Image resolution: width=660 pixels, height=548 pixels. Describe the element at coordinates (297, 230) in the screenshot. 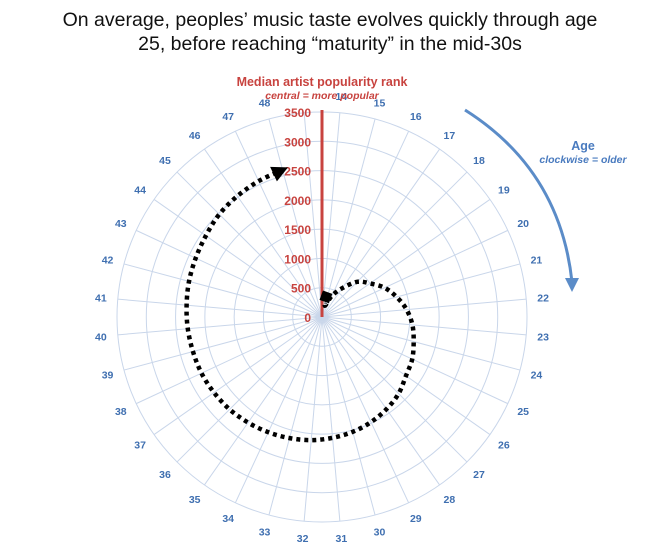

I see `radial-tick-label: 1500` at that location.